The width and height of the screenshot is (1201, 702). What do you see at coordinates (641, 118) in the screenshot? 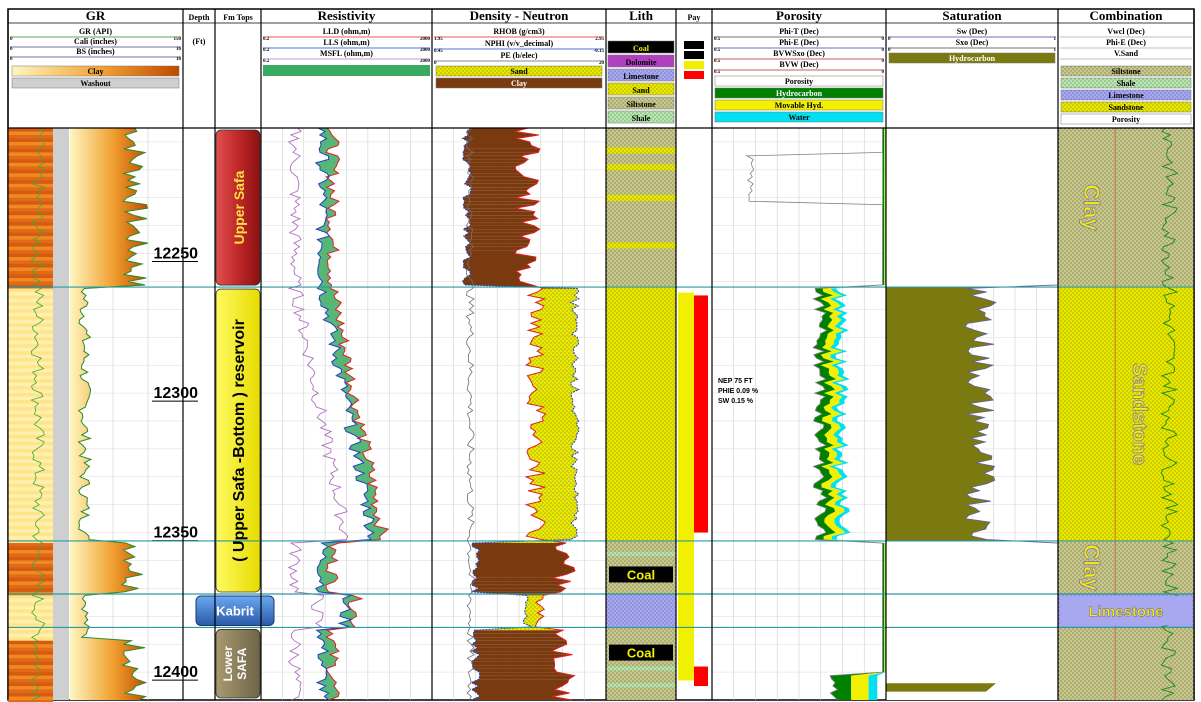
I see `legend-label: Shale` at bounding box center [641, 118].